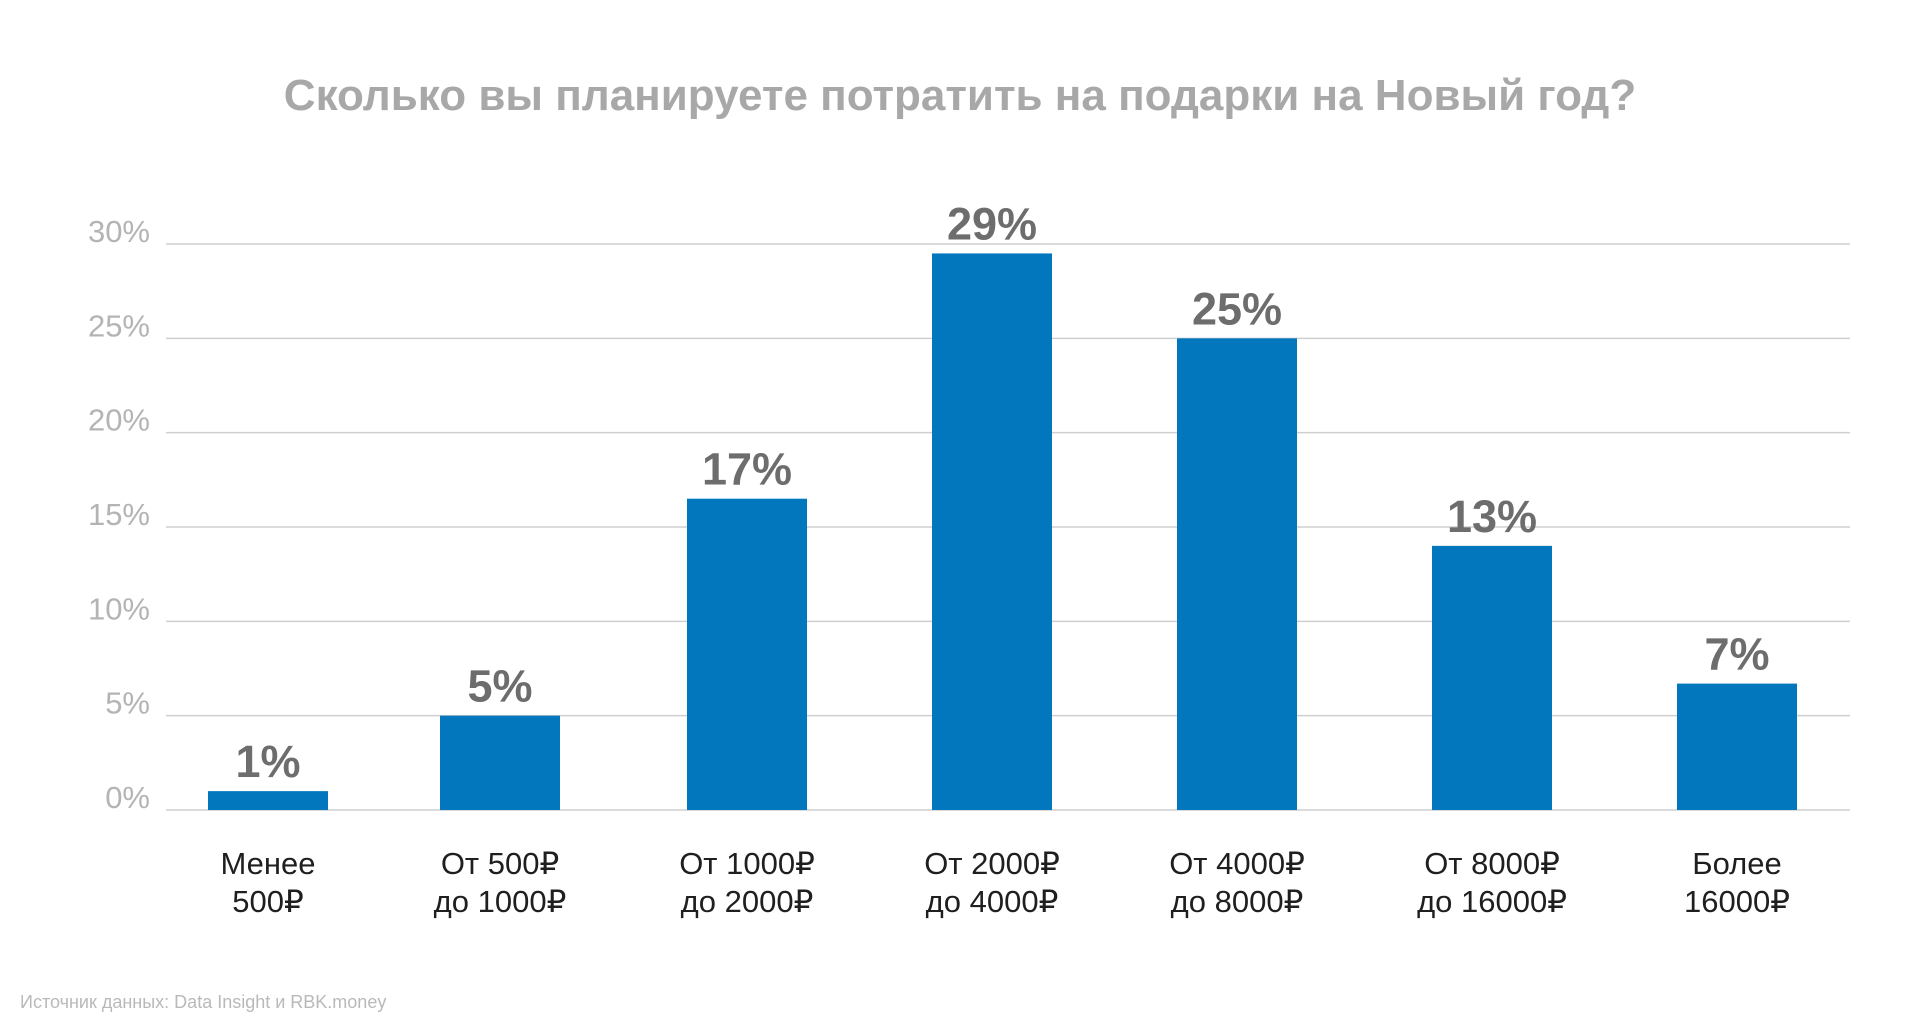  Describe the element at coordinates (119, 325) in the screenshot. I see `y-tick-label: 25%` at that location.